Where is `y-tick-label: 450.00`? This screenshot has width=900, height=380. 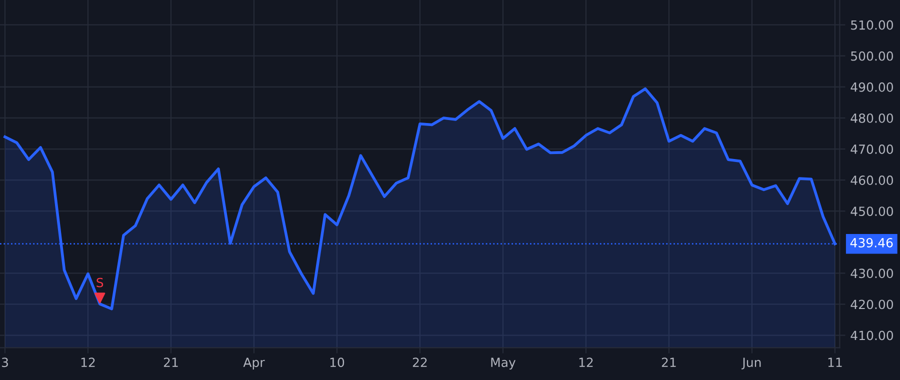 y-tick-label: 450.00 is located at coordinates (872, 211).